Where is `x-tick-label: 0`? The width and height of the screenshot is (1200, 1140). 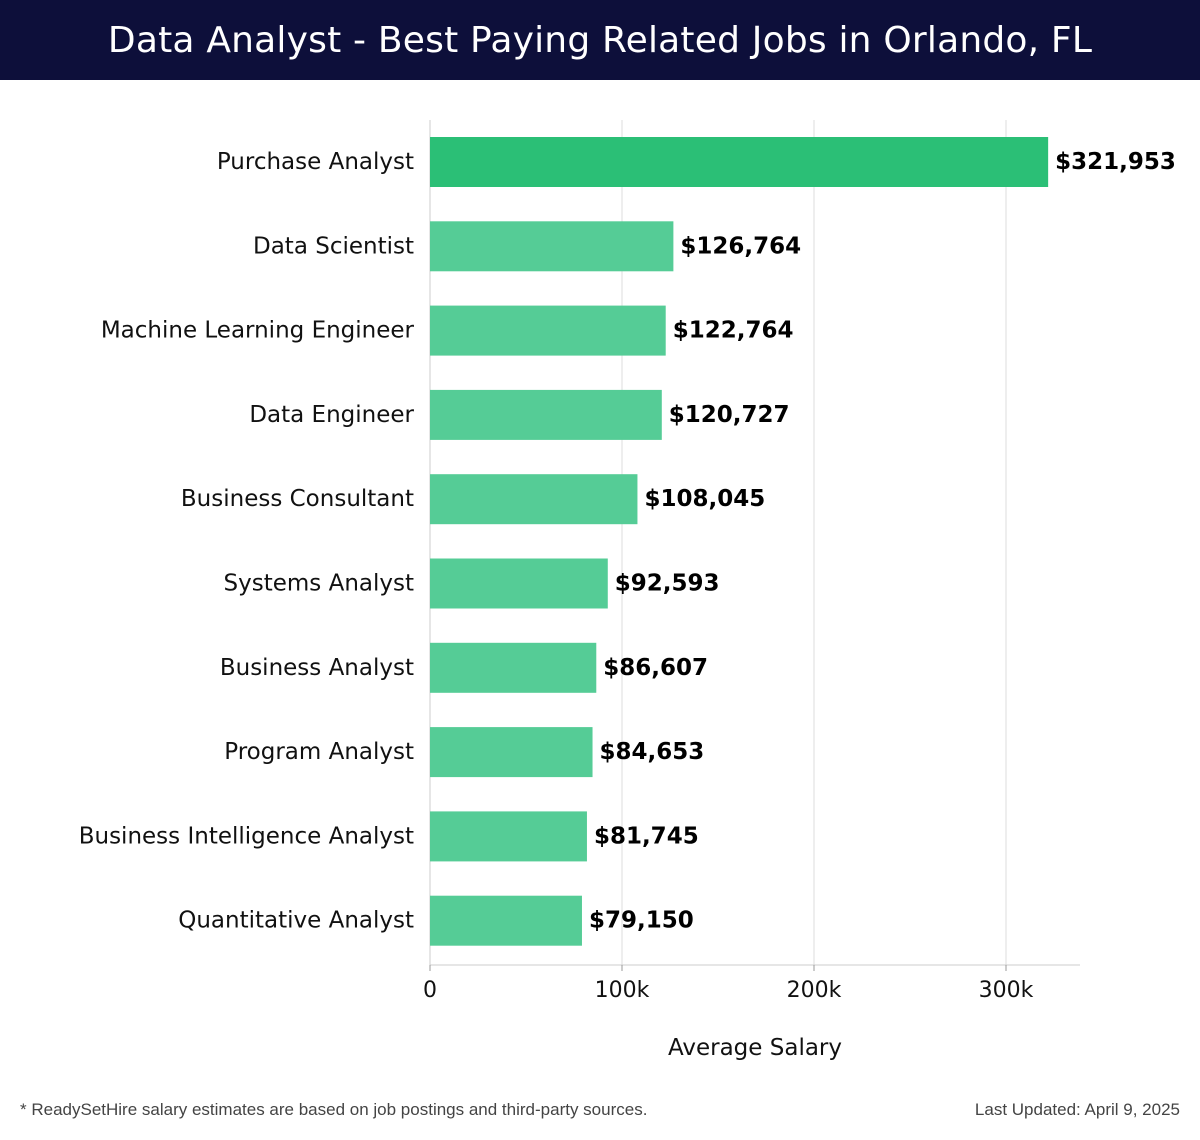
x-tick-label: 0 is located at coordinates (430, 990).